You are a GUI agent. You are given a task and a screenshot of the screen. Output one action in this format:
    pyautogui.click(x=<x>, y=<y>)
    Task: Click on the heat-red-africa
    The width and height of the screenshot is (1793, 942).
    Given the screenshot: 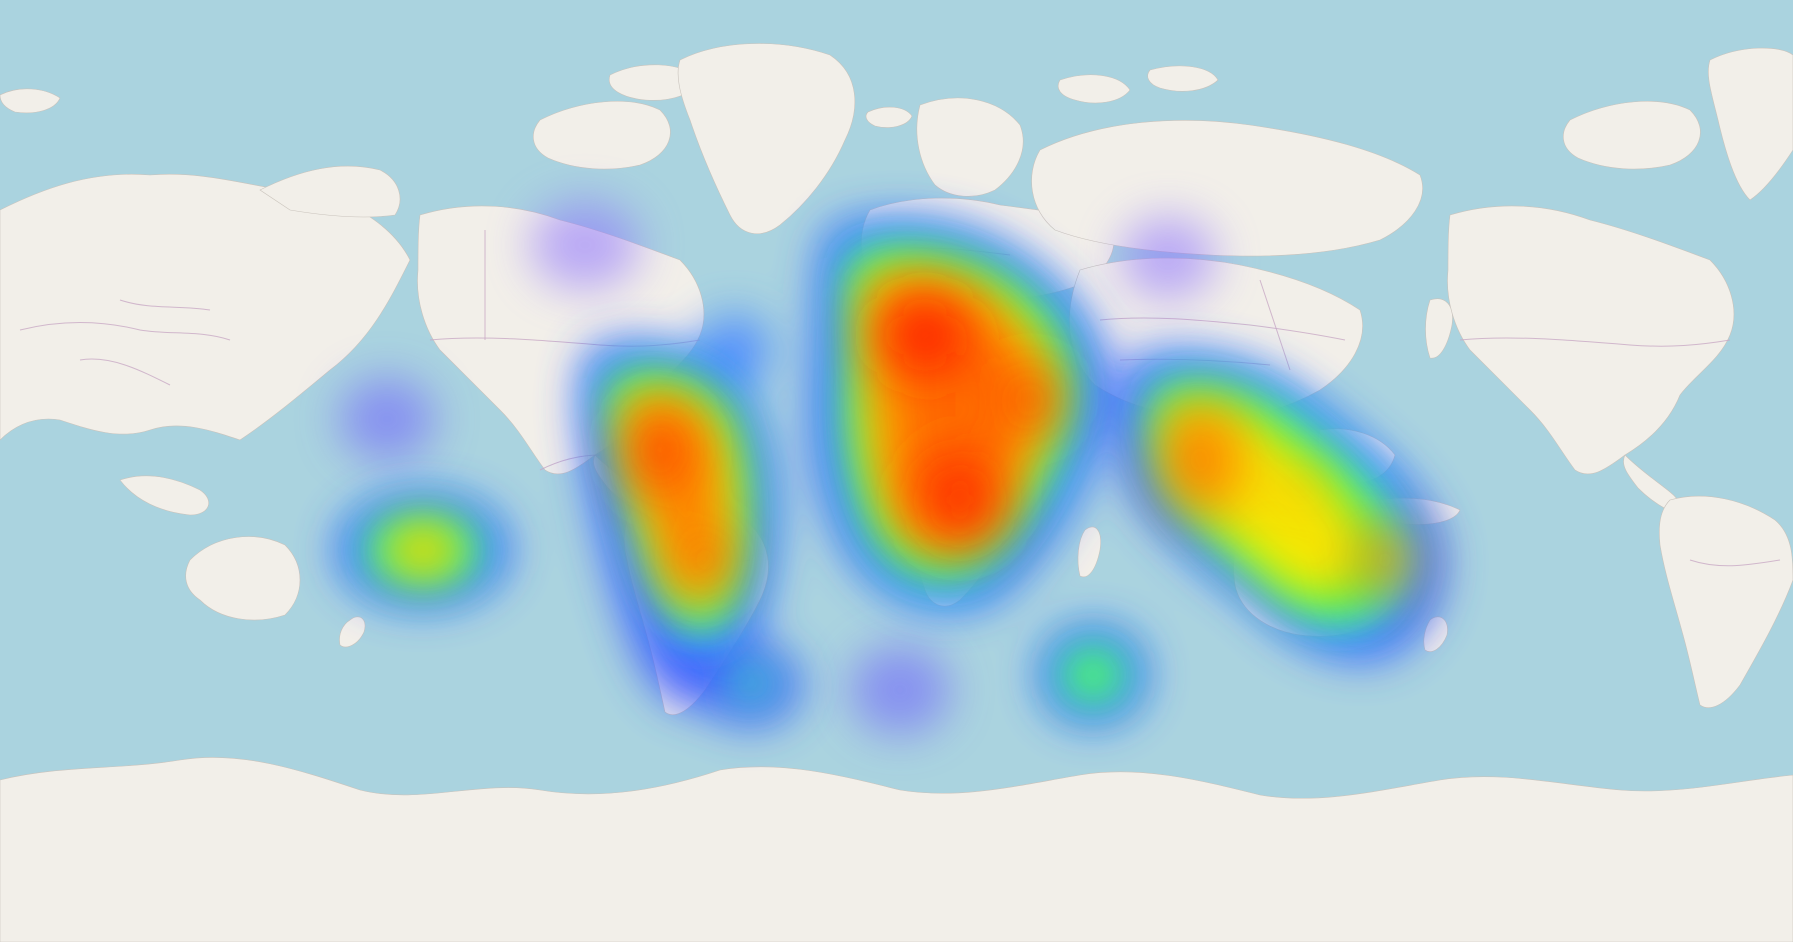 What is the action you would take?
    pyautogui.click(x=960, y=500)
    